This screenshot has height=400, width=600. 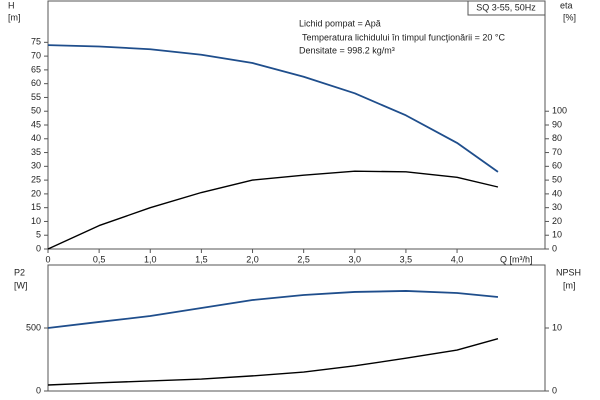 What do you see at coordinates (36, 124) in the screenshot?
I see `y-tick-label: 45` at bounding box center [36, 124].